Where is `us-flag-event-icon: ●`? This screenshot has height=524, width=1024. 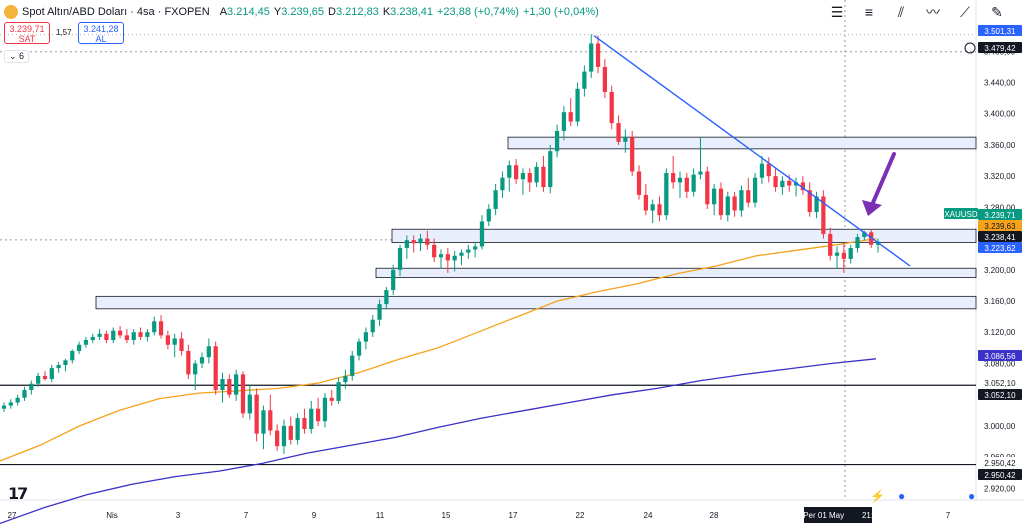 us-flag-event-icon: ● is located at coordinates (902, 496).